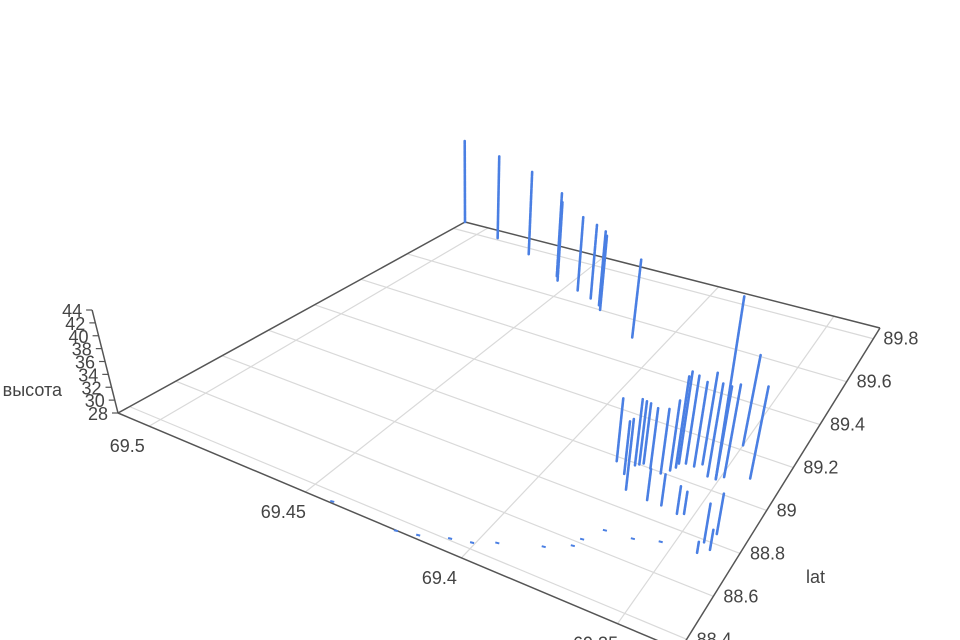  Describe the element at coordinates (787, 510) in the screenshot. I see `y-tick-label: 89` at that location.